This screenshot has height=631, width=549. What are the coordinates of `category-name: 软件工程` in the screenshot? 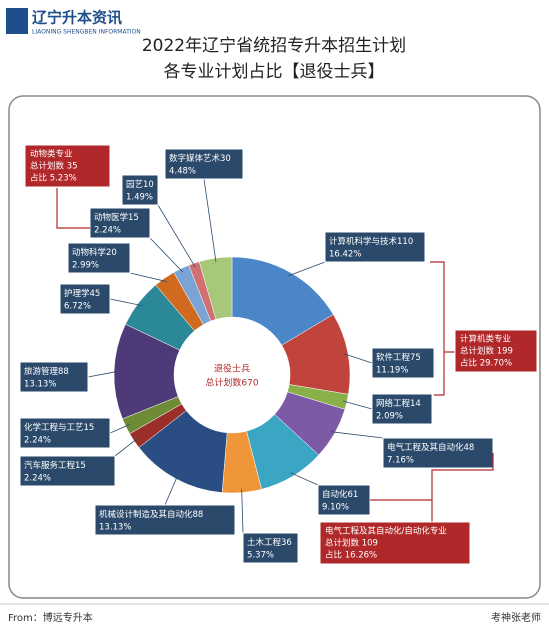 It's located at (393, 357).